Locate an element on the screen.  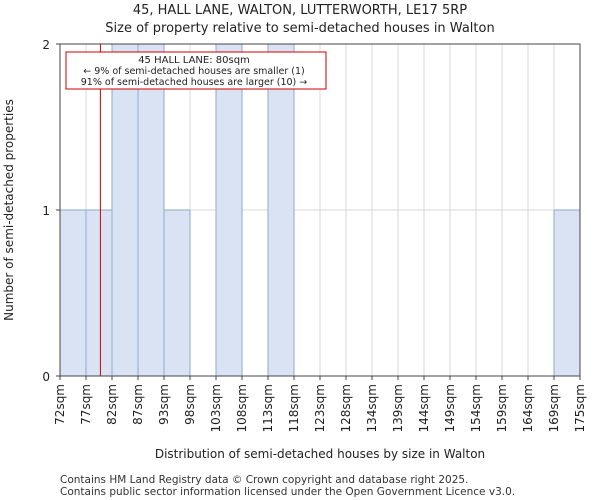
y-tick-label: 1 is located at coordinates (46, 211).